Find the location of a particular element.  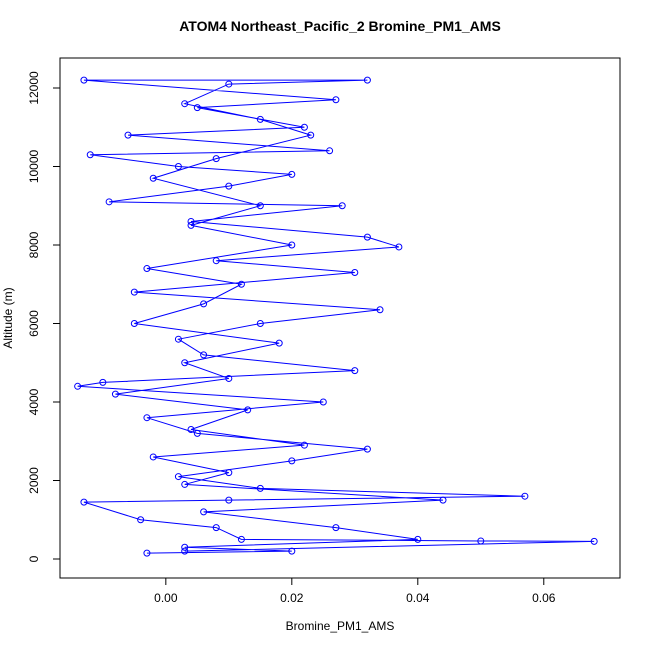

y-tick-label: 10000 is located at coordinates (34, 166).